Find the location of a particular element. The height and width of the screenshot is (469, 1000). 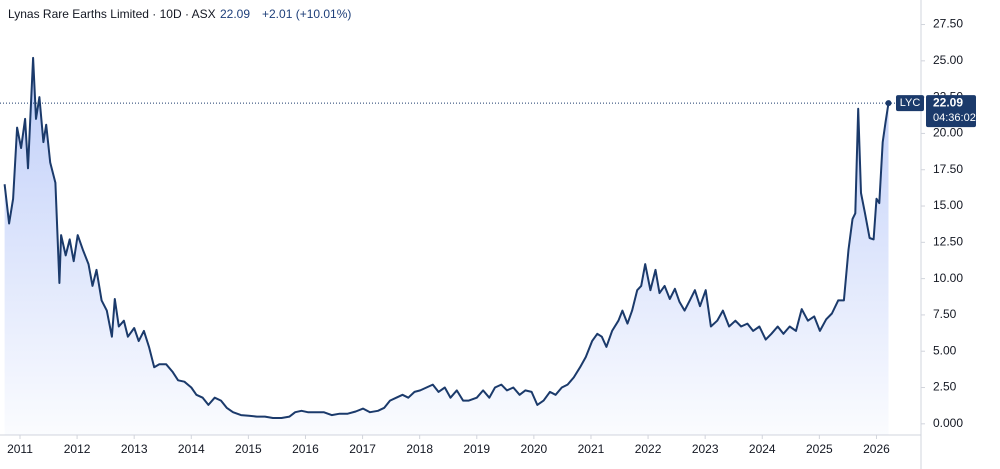

x-tick-label: 2021 is located at coordinates (591, 449).